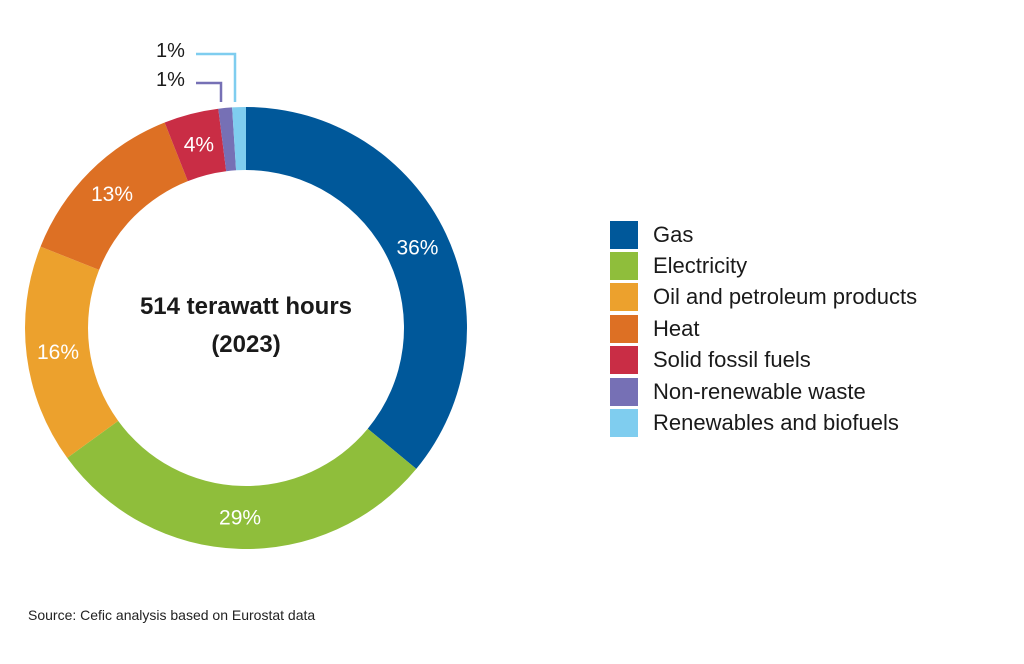 The width and height of the screenshot is (1024, 664). Describe the element at coordinates (246, 344) in the screenshot. I see `year-label: (2023)` at that location.